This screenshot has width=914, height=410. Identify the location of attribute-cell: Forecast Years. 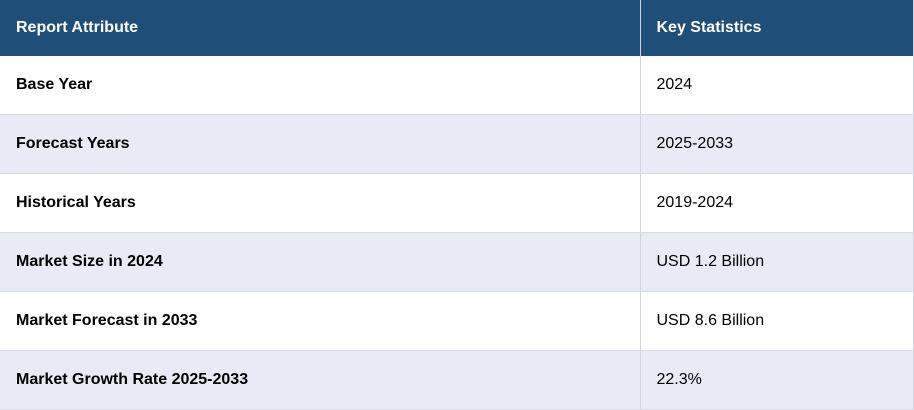
(320, 144).